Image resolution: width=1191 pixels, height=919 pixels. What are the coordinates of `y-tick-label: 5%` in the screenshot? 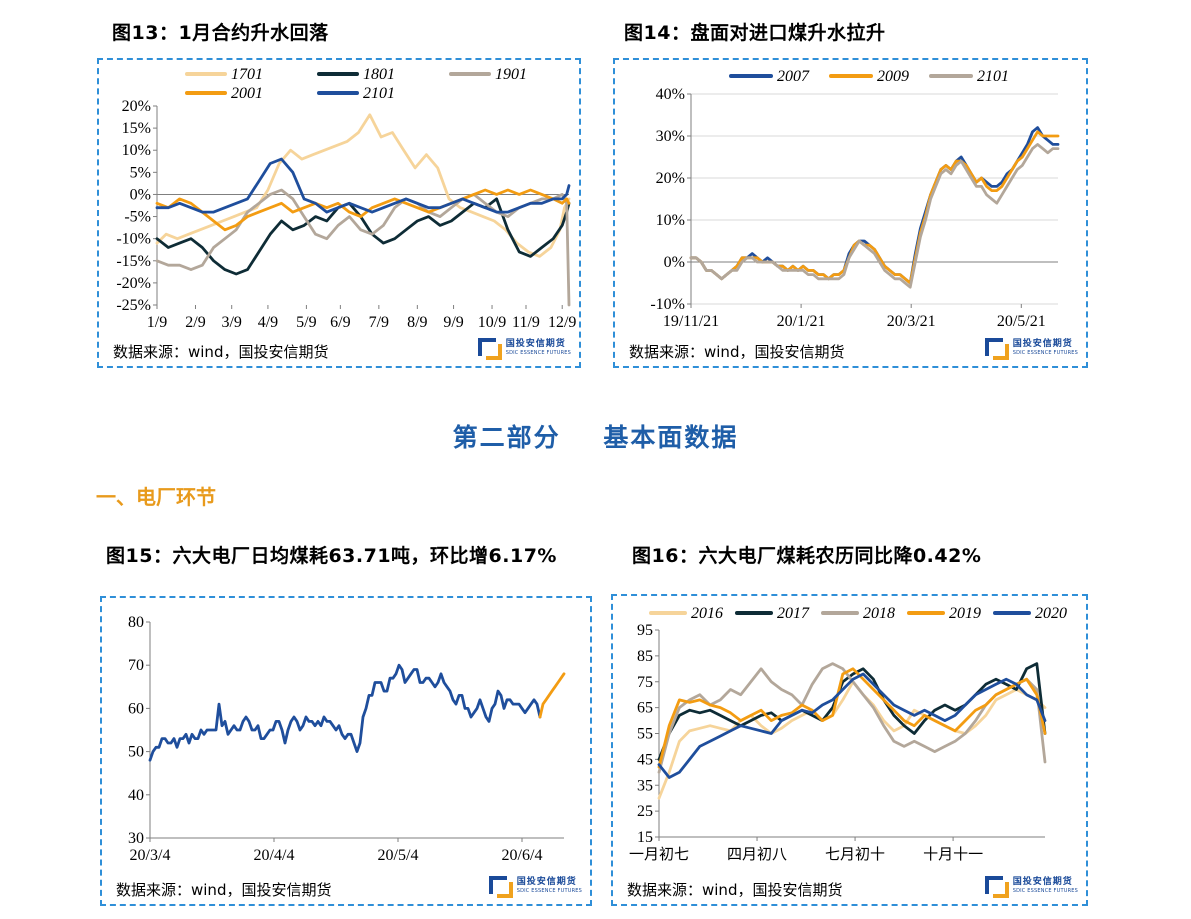 It's located at (140, 172).